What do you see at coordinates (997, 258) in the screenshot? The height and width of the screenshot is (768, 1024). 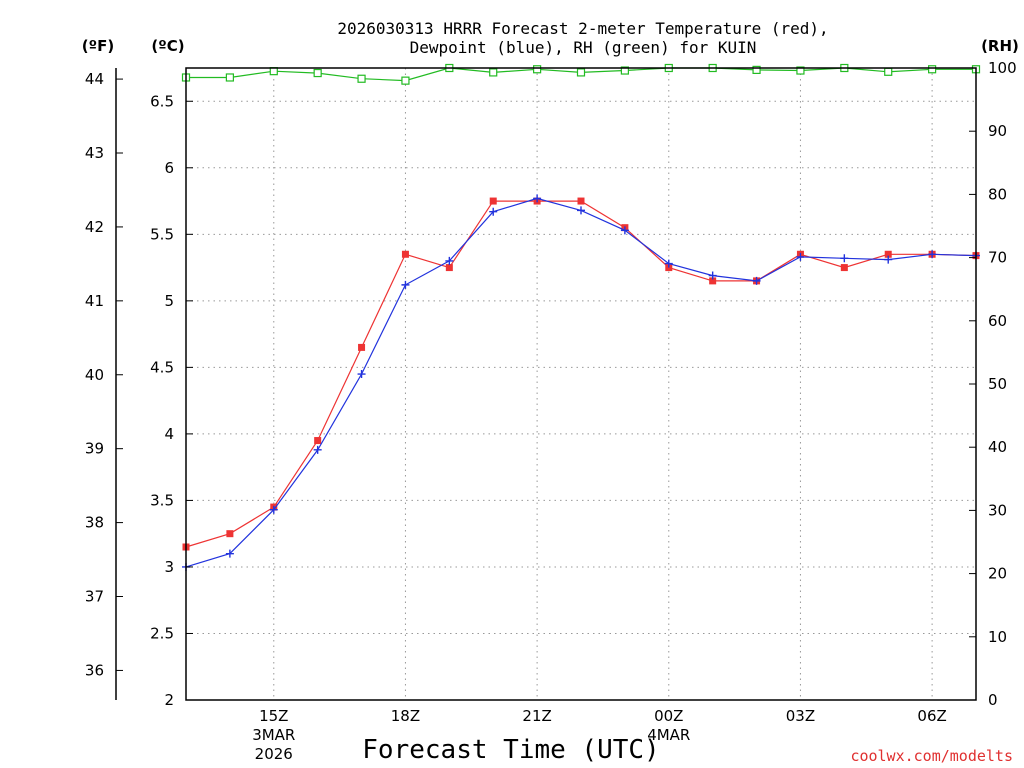 I see `rh-tick-label: 70` at bounding box center [997, 258].